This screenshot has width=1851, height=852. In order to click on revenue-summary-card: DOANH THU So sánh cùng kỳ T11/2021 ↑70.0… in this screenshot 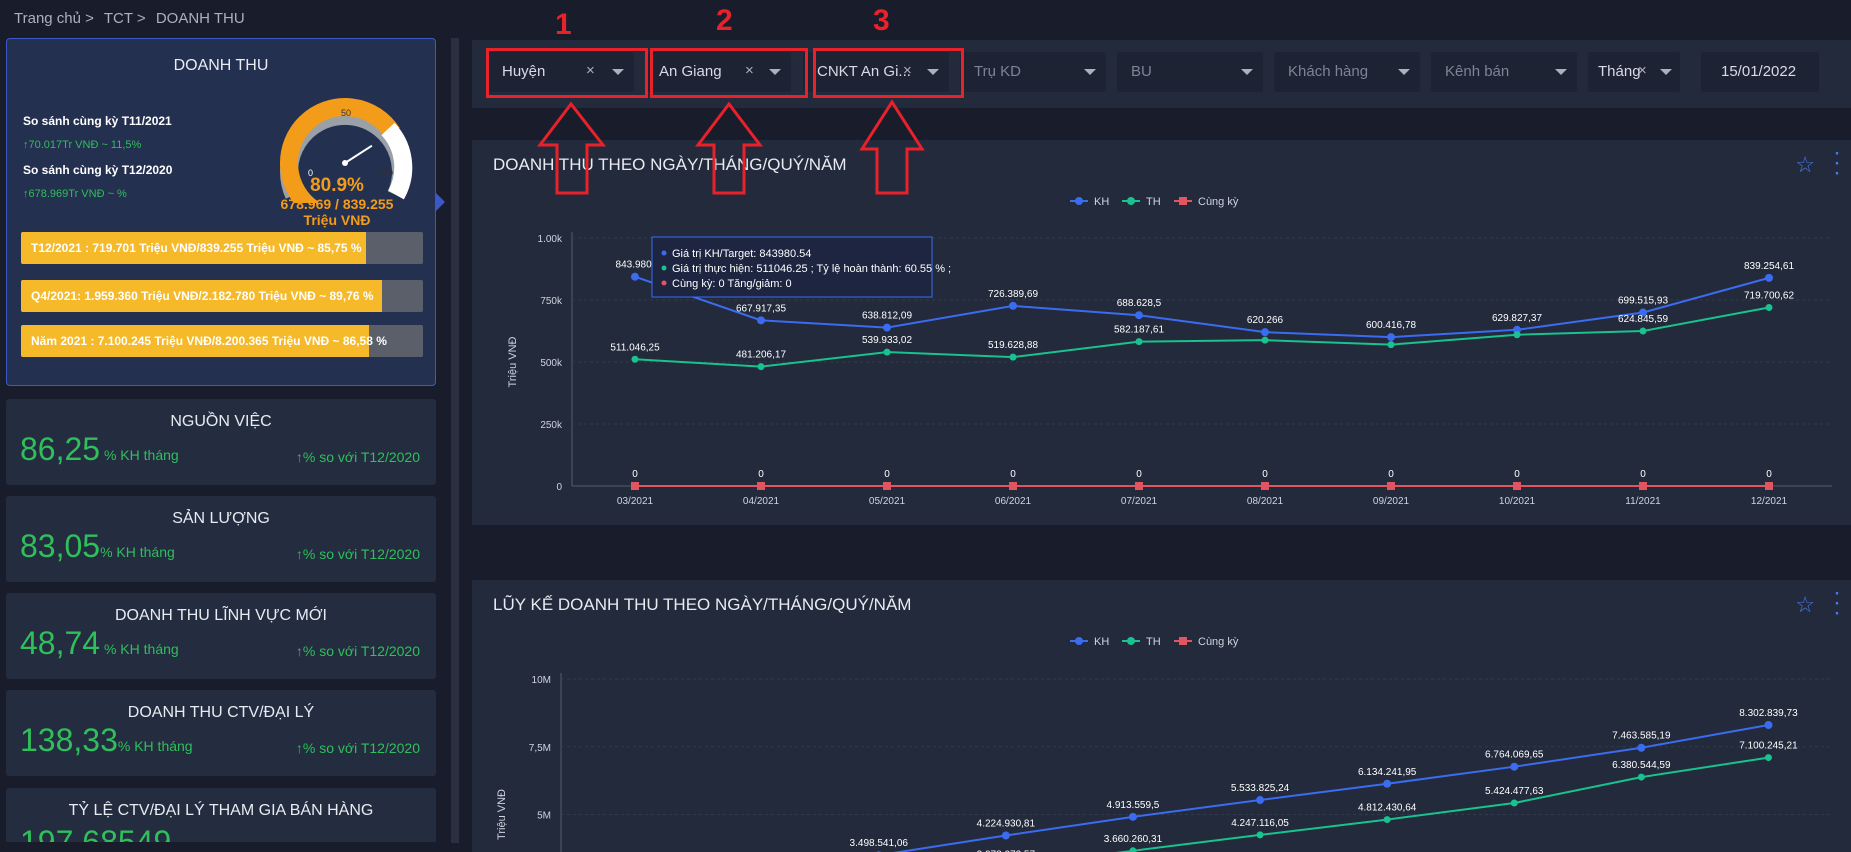, I will do `click(221, 212)`.